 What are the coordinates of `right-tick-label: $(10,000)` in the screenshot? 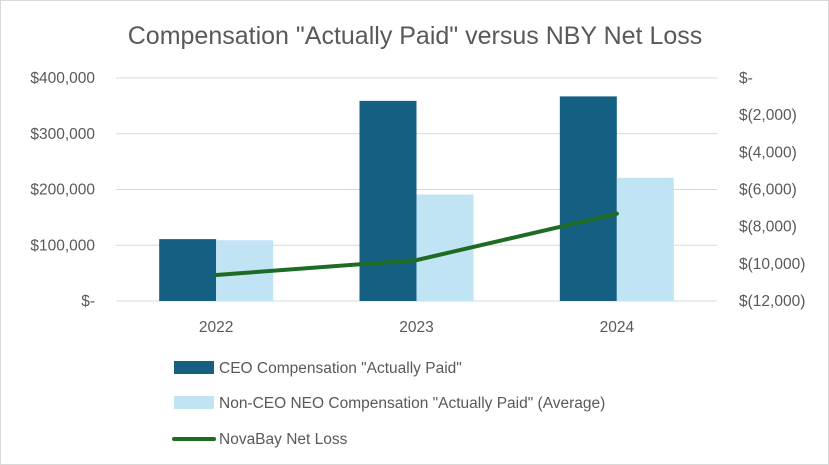 It's located at (772, 264).